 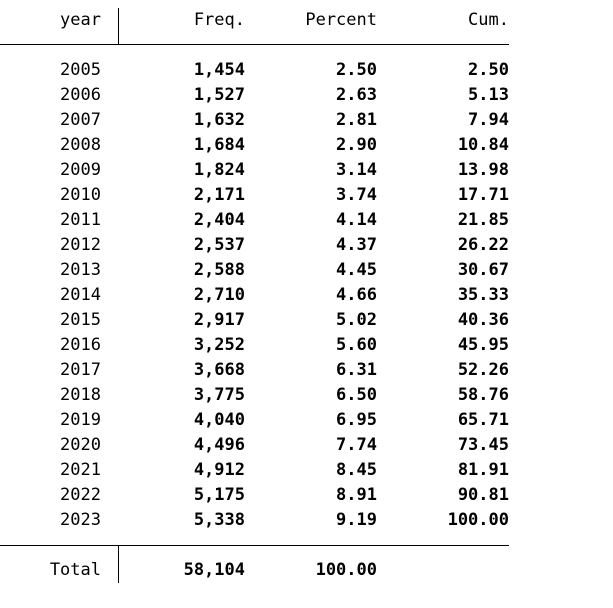 What do you see at coordinates (219, 195) in the screenshot?
I see `table-cell: 2,171` at bounding box center [219, 195].